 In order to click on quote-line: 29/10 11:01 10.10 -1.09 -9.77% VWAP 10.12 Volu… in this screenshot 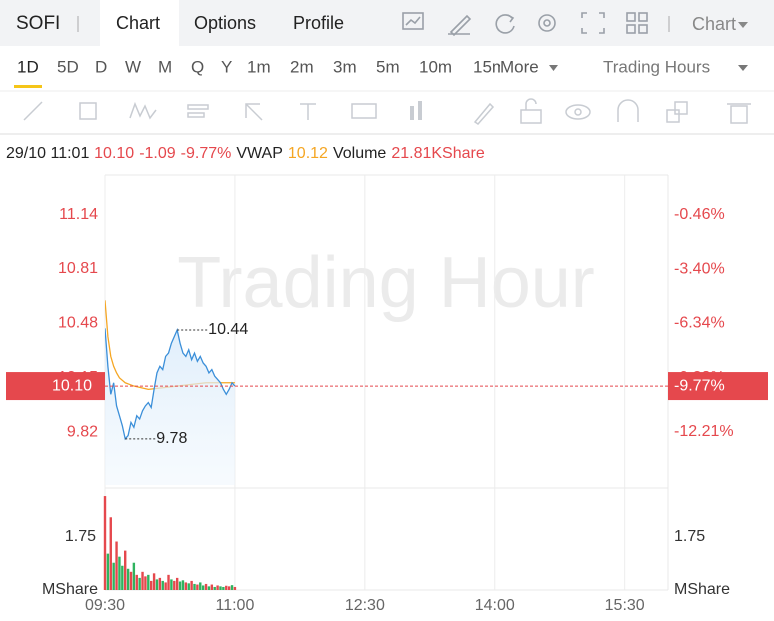, I will do `click(245, 153)`.